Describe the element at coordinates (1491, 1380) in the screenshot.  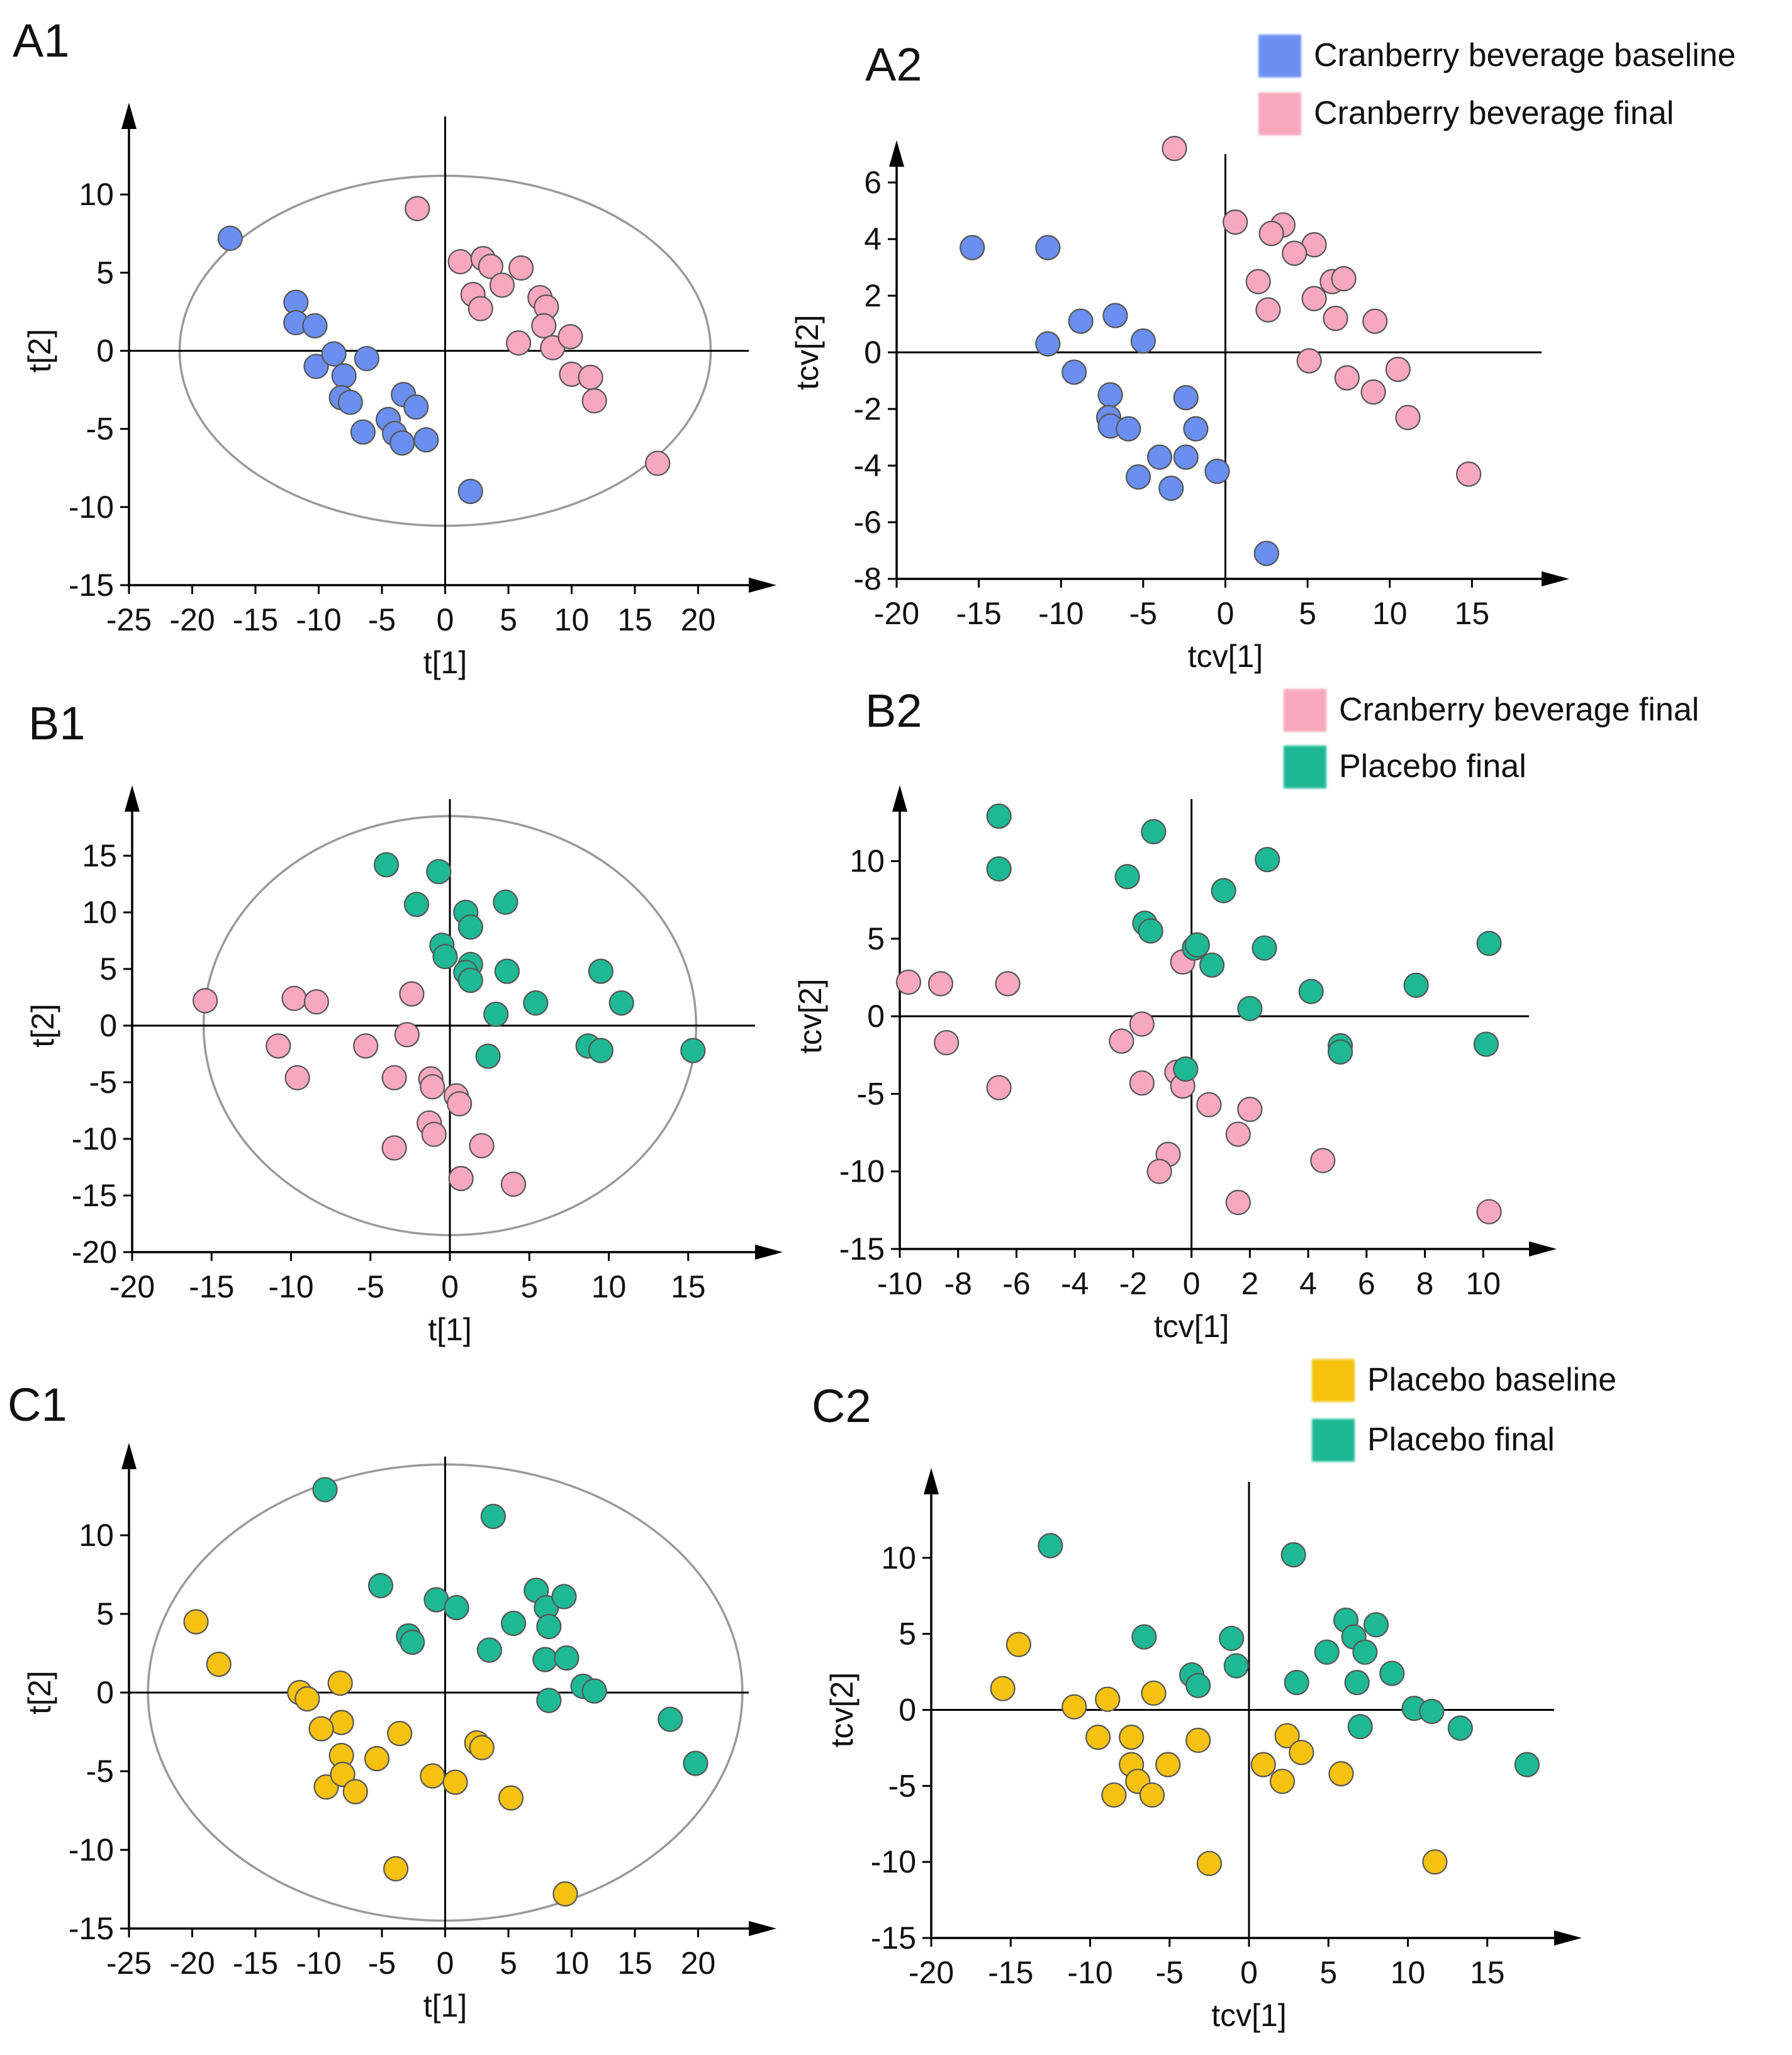
I see `legend-label: Placebo baseline` at that location.